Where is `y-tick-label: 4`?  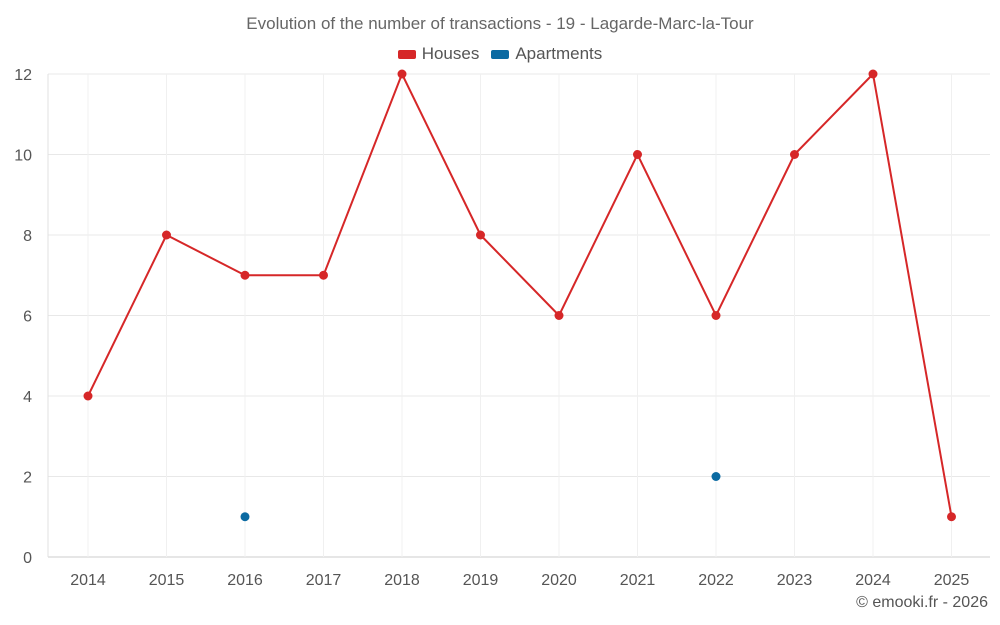
y-tick-label: 4 is located at coordinates (27, 397).